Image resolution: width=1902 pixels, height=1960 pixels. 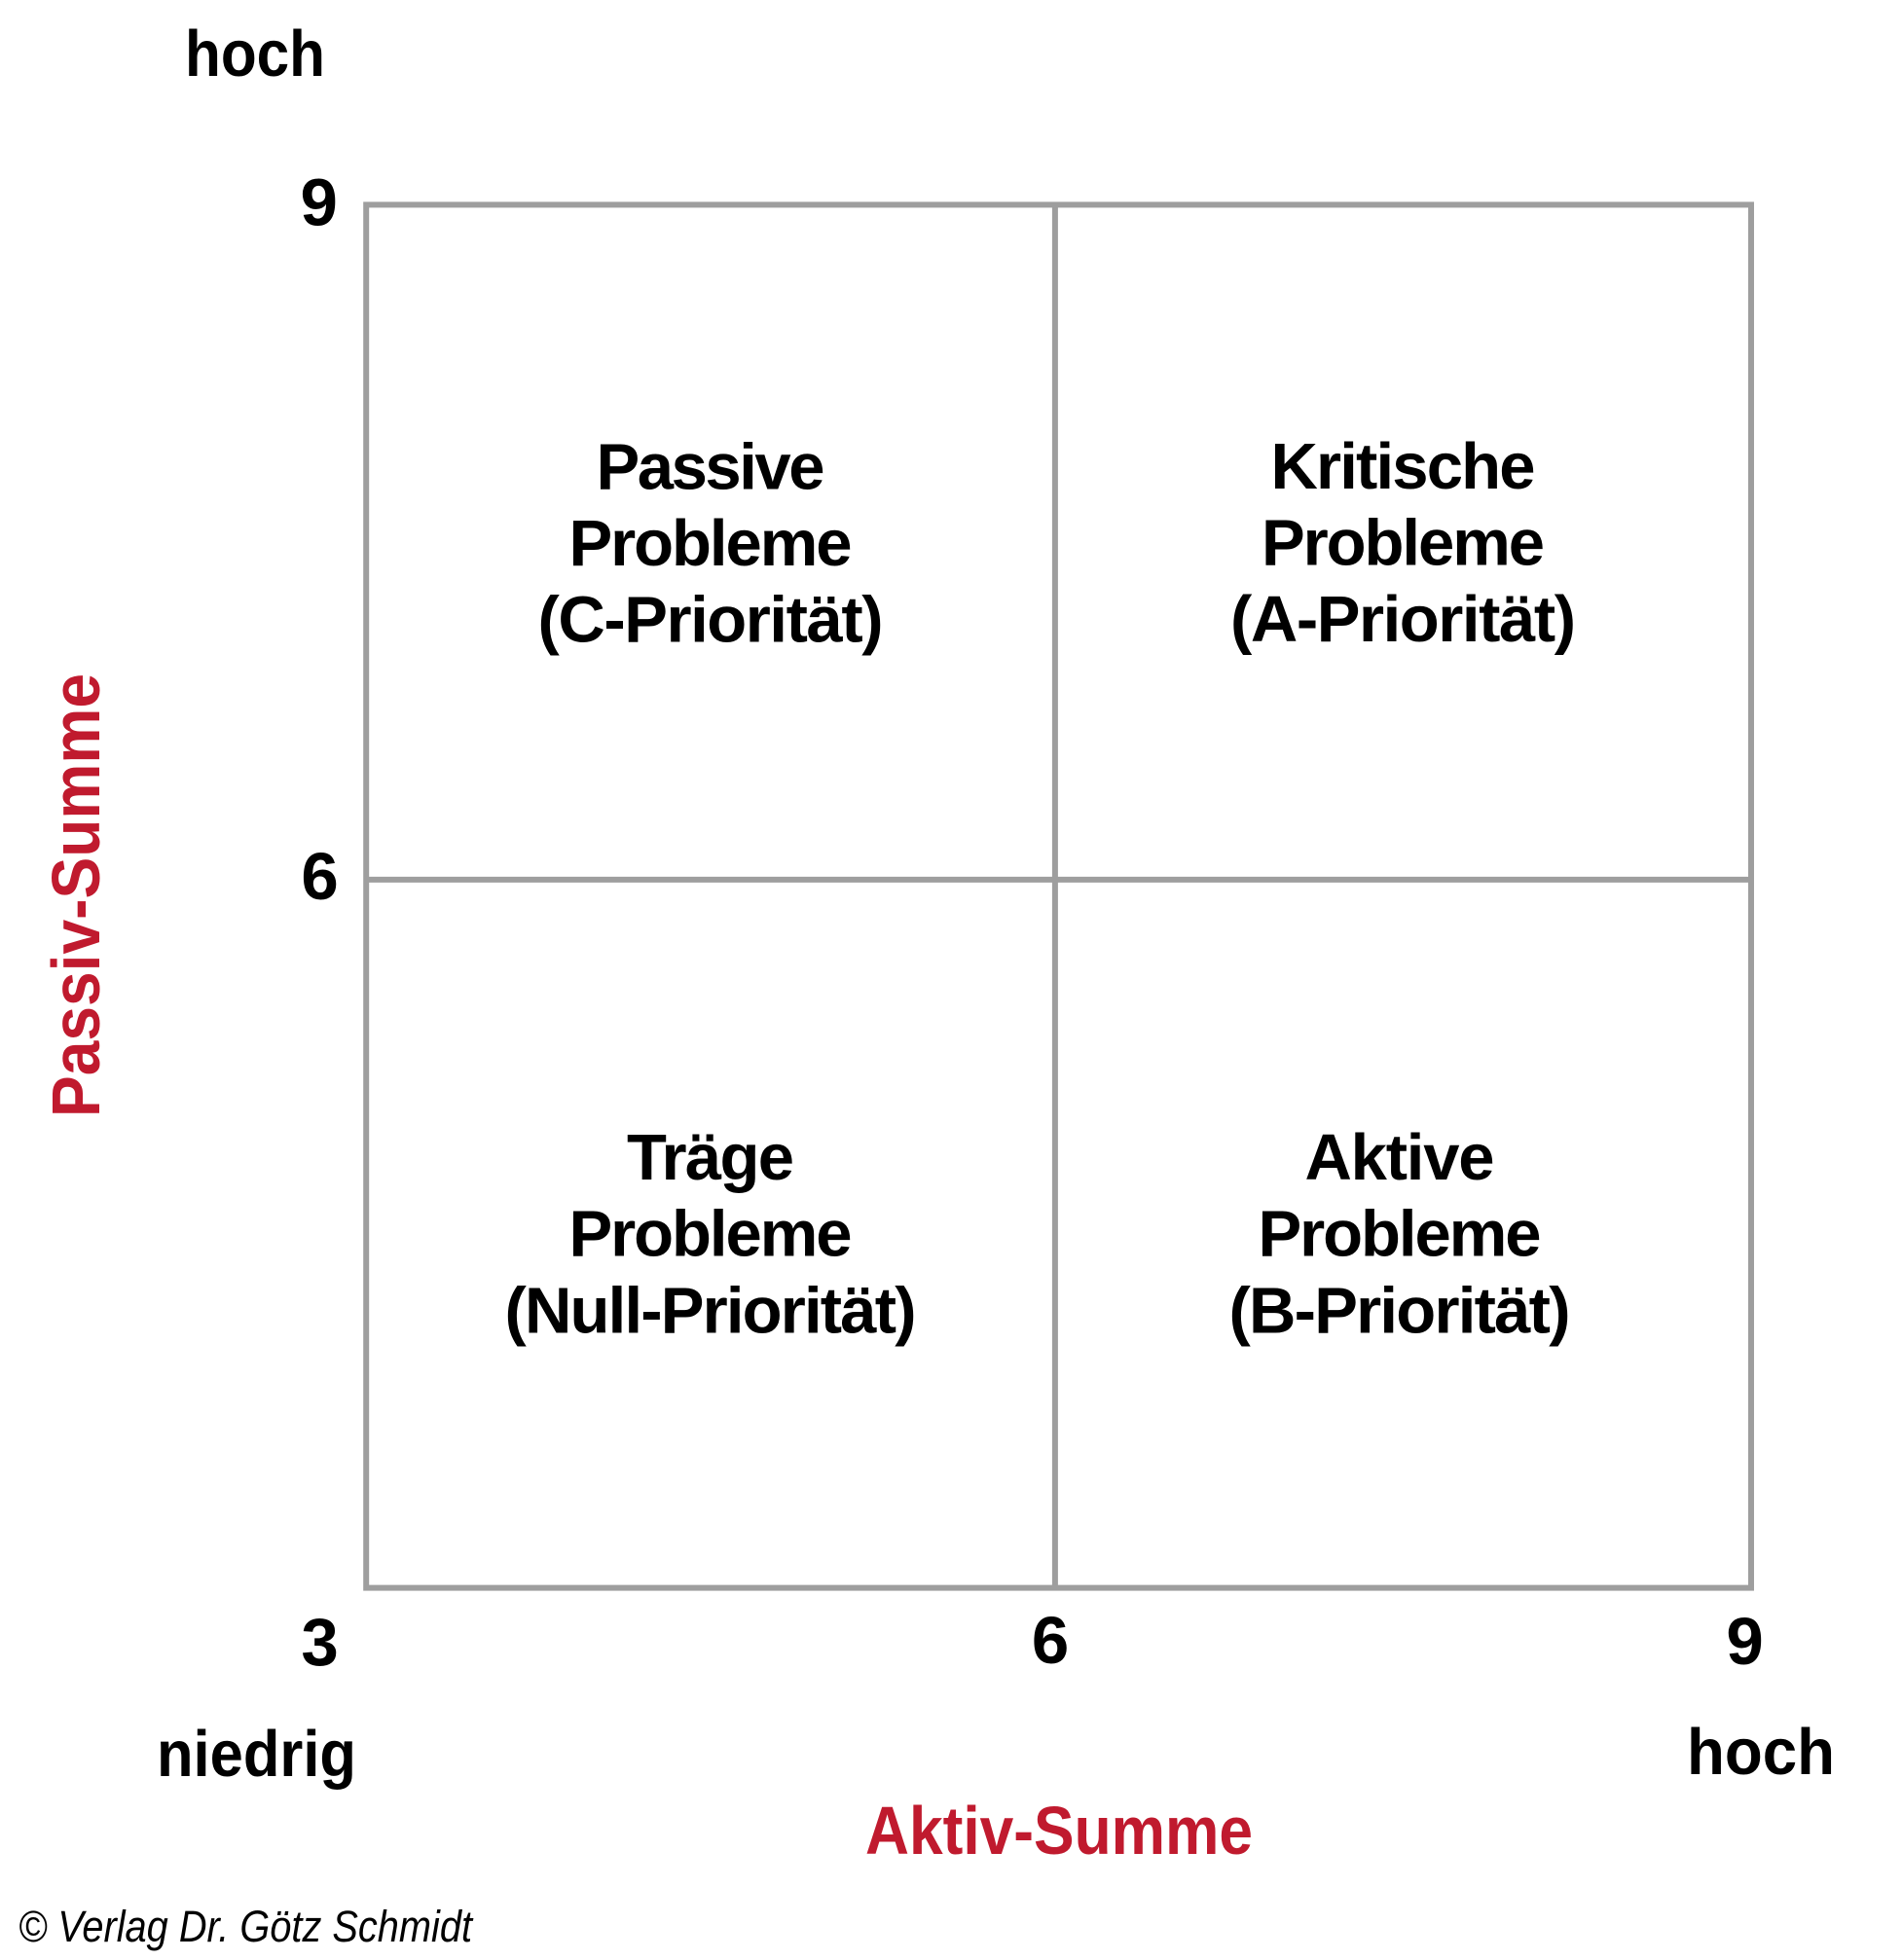 What do you see at coordinates (256, 1754) in the screenshot?
I see `svg-text: niedrig` at bounding box center [256, 1754].